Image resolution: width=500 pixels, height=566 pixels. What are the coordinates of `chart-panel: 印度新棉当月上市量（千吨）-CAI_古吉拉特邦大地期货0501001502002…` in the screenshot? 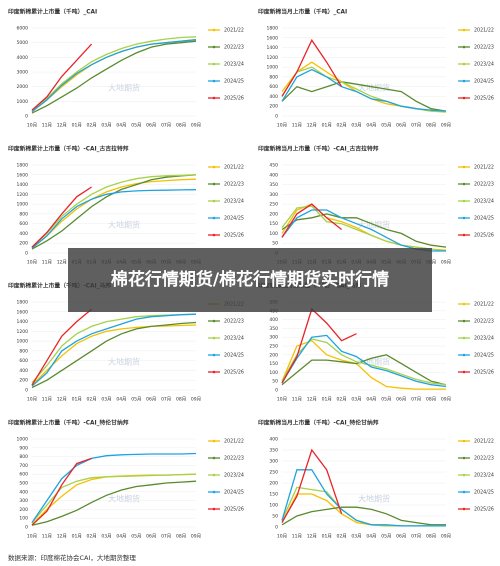 It's located at (376, 205).